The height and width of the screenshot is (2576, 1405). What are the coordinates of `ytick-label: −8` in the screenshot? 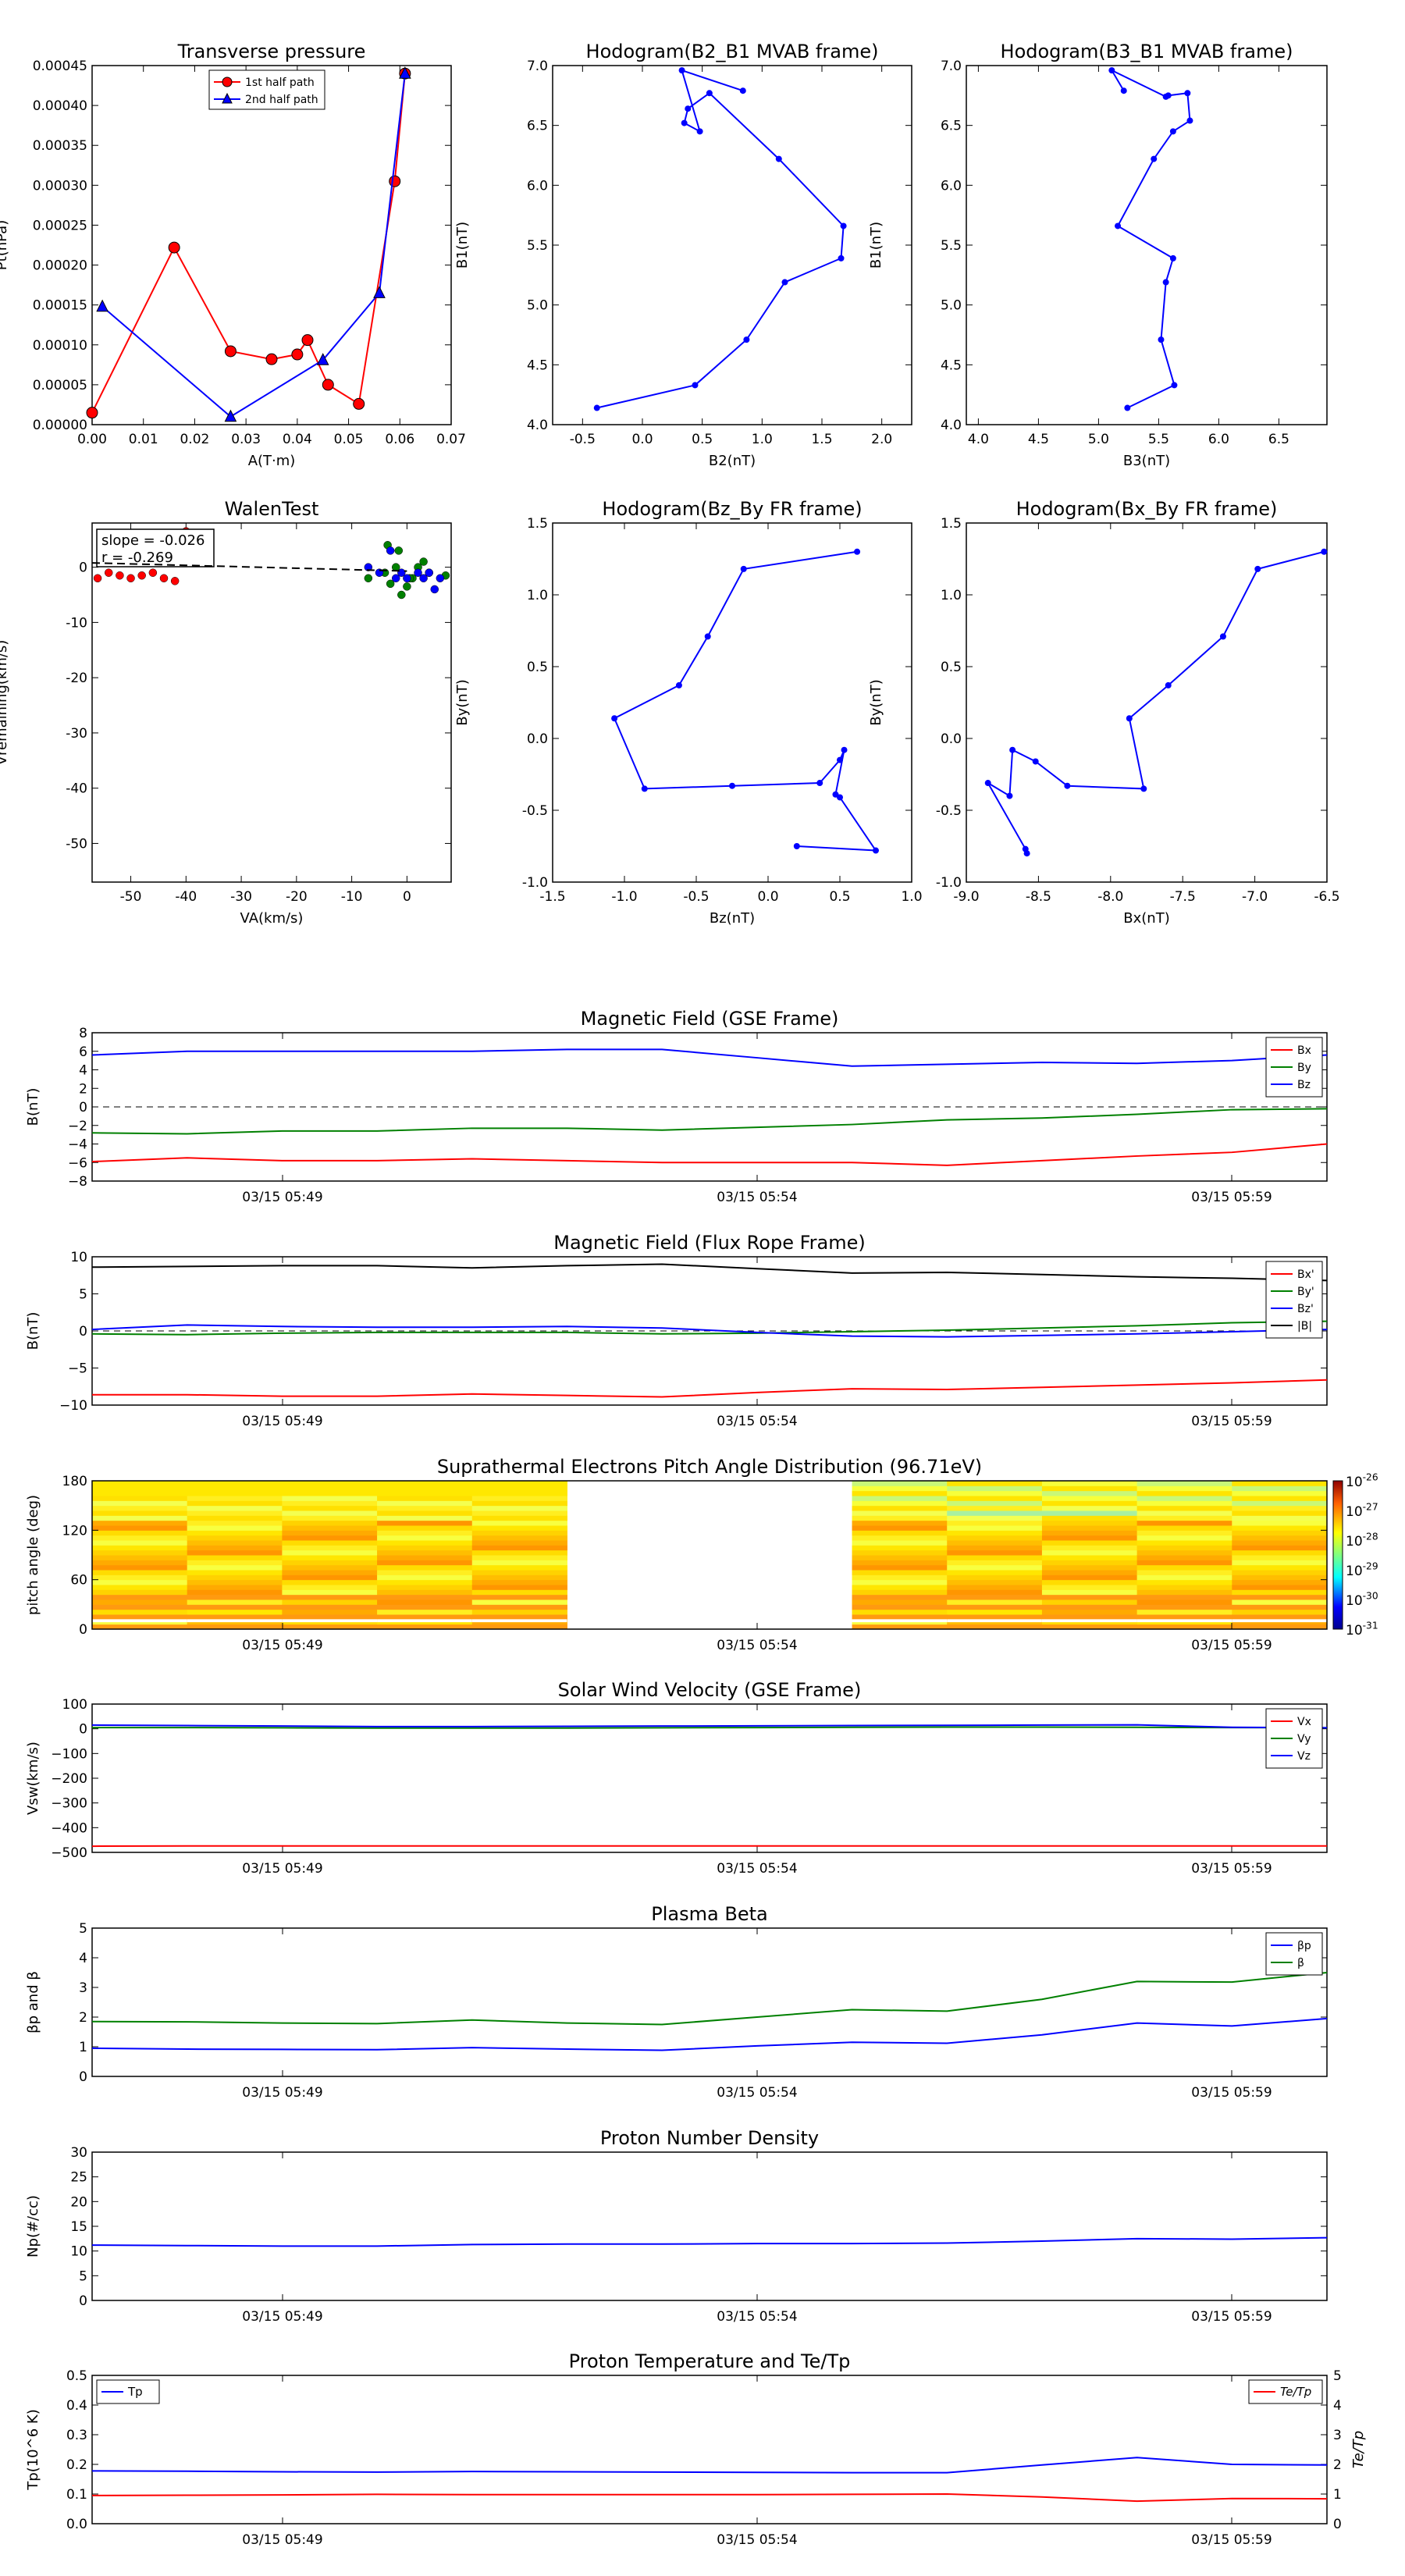 It's located at (77, 1182).